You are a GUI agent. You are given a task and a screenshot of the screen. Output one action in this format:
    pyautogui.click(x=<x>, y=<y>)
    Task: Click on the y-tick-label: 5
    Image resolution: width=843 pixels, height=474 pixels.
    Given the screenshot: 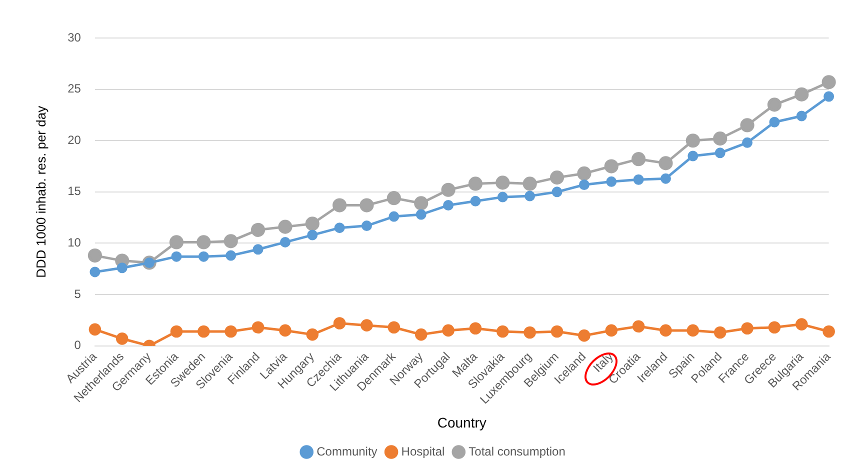 What is the action you would take?
    pyautogui.click(x=78, y=293)
    